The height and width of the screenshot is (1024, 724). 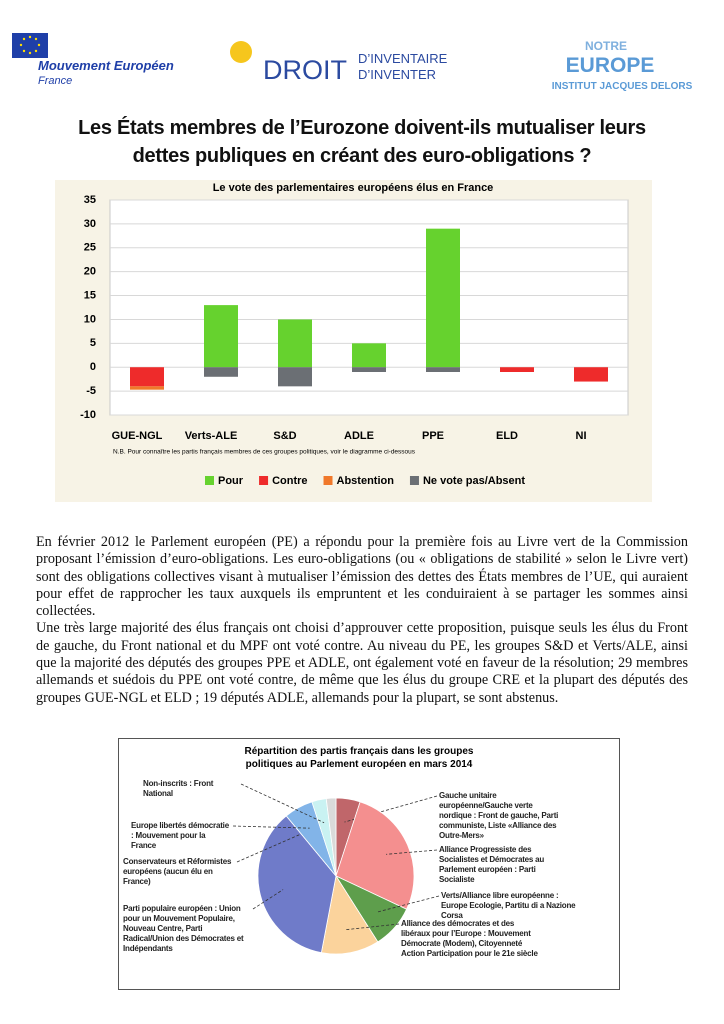 What do you see at coordinates (231, 481) in the screenshot?
I see `legend-label: Pour` at bounding box center [231, 481].